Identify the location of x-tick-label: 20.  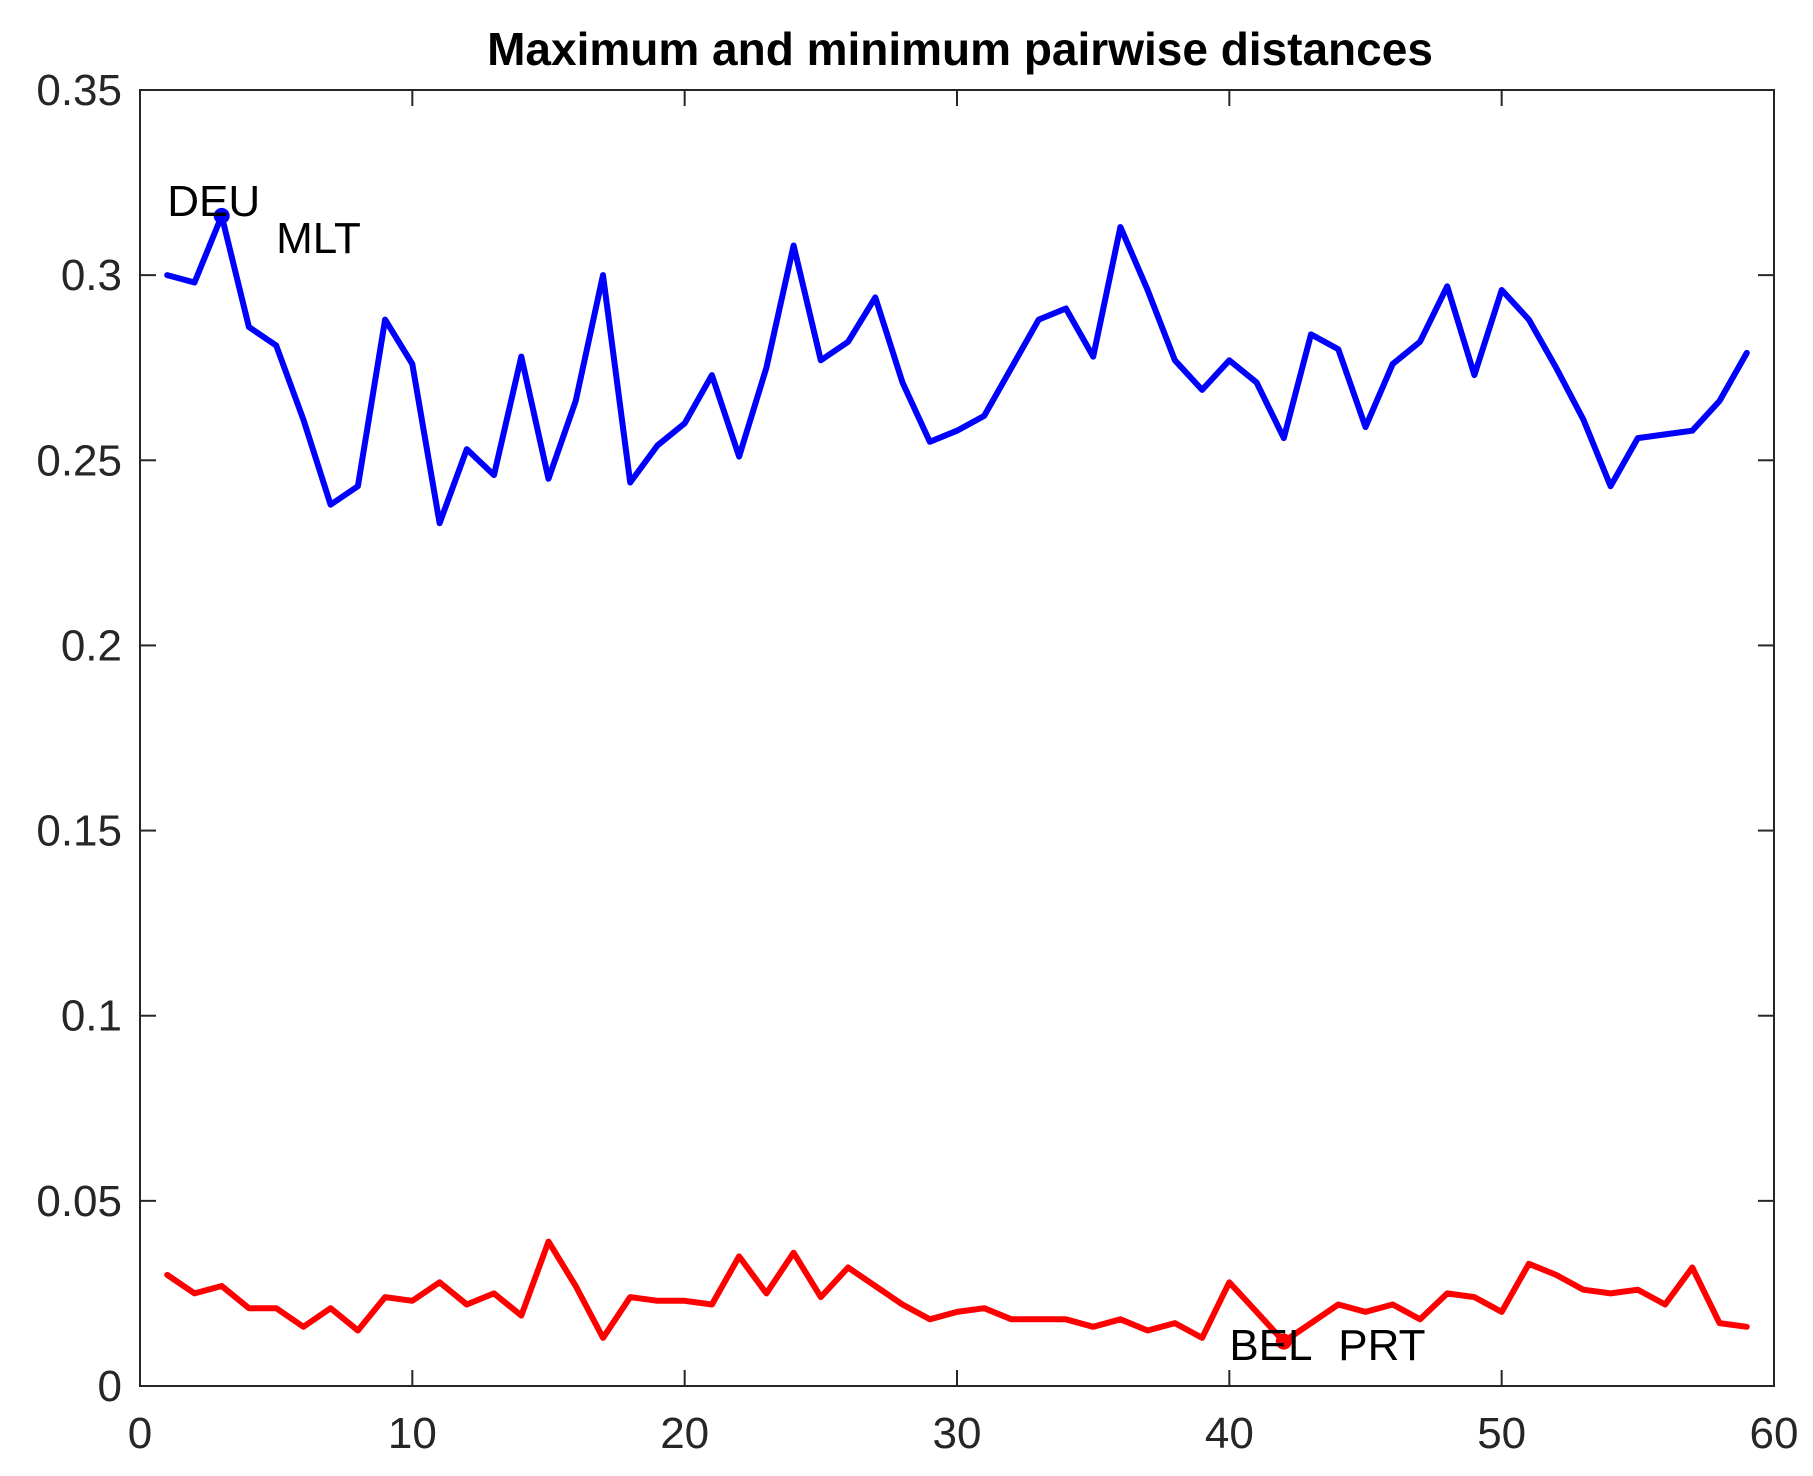
(684, 1433).